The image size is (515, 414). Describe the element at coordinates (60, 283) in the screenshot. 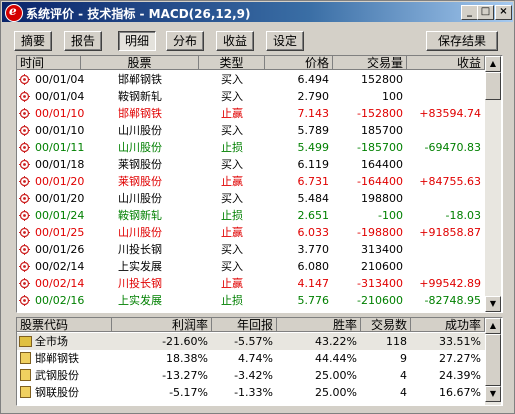

I see `cell-time: 00/02/14` at that location.